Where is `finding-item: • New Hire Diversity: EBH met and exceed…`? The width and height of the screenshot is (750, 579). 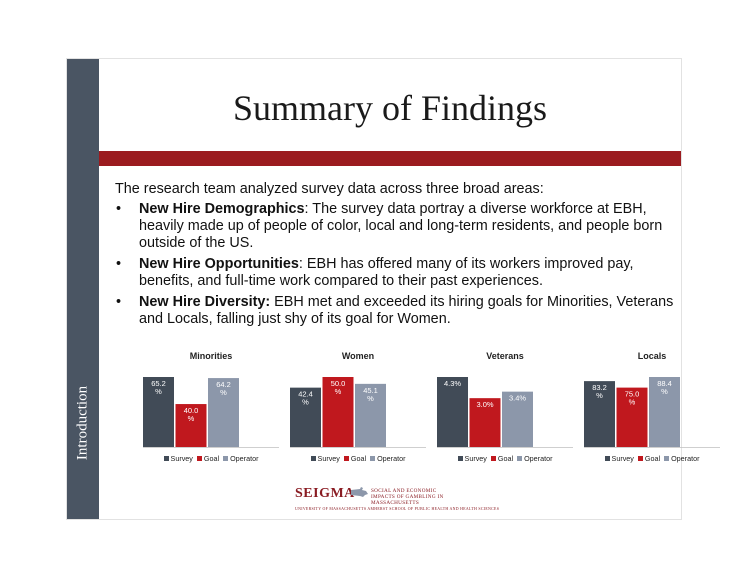
finding-item: • New Hire Diversity: EBH met and exceed… is located at coordinates (395, 311).